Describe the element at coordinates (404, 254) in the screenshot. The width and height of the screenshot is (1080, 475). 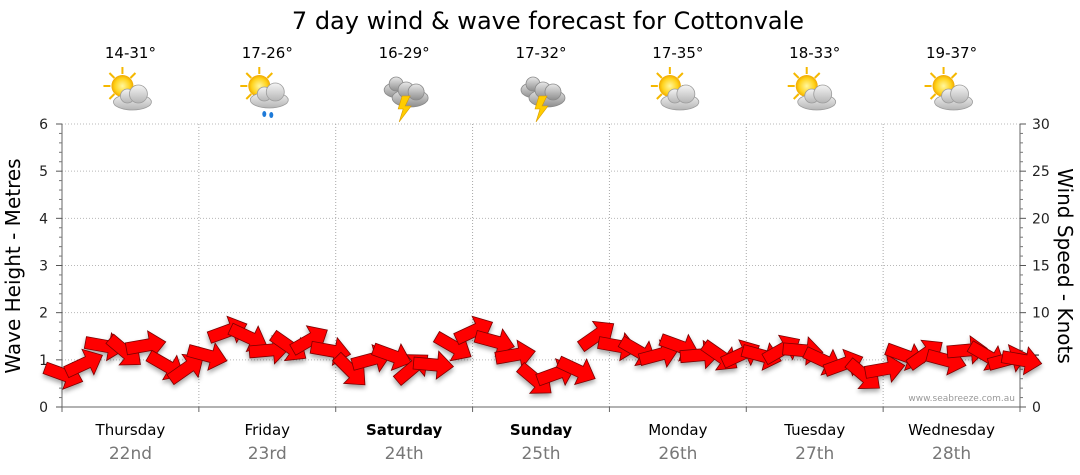
I see `day-column: 16-29° Saturday 24th` at that location.